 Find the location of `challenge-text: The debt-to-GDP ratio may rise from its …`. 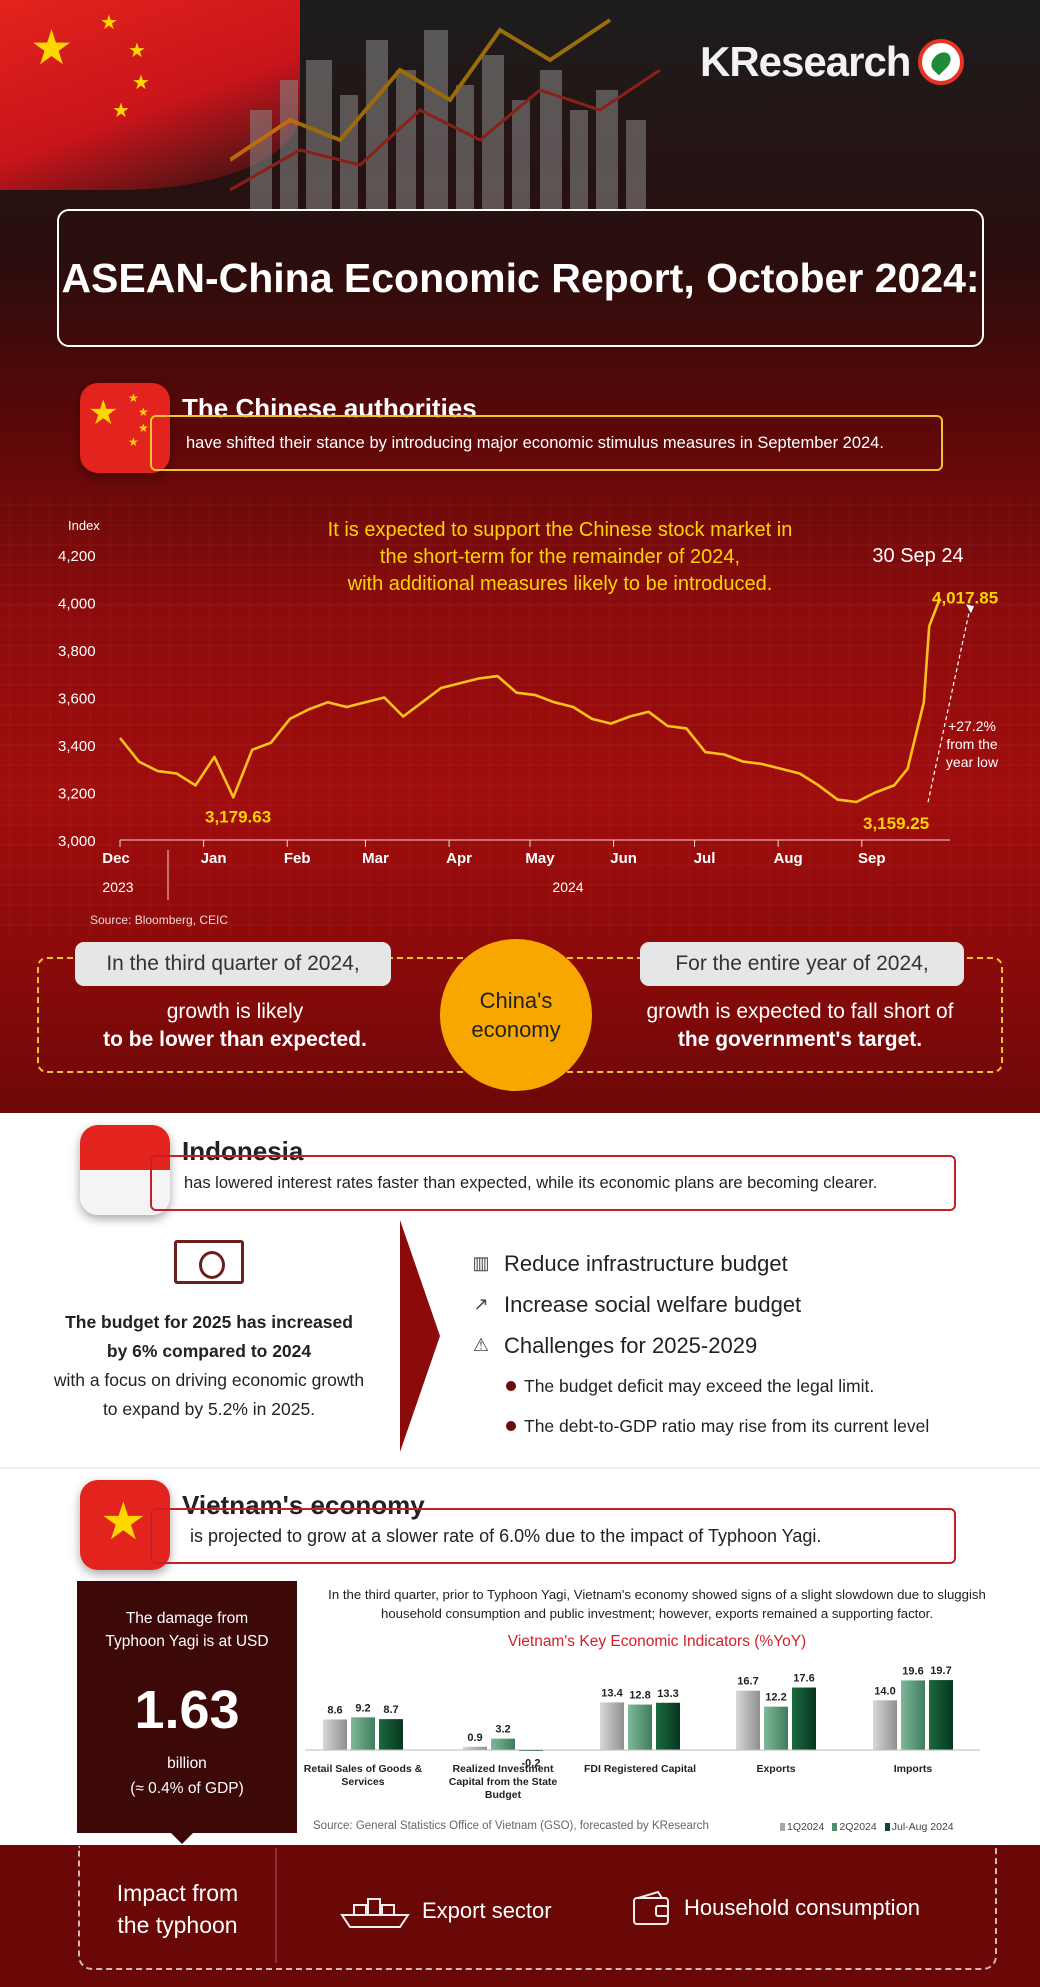

challenge-text: The debt-to-GDP ratio may rise from its … is located at coordinates (727, 1425).